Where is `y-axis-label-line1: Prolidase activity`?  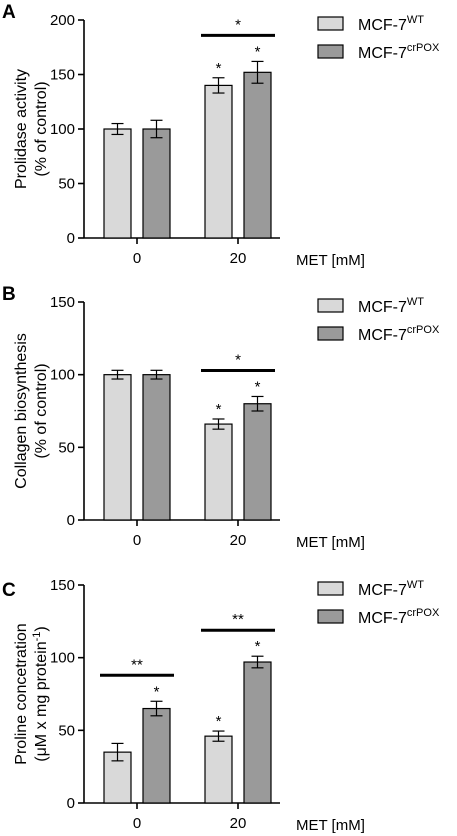 y-axis-label-line1: Prolidase activity is located at coordinates (21, 129).